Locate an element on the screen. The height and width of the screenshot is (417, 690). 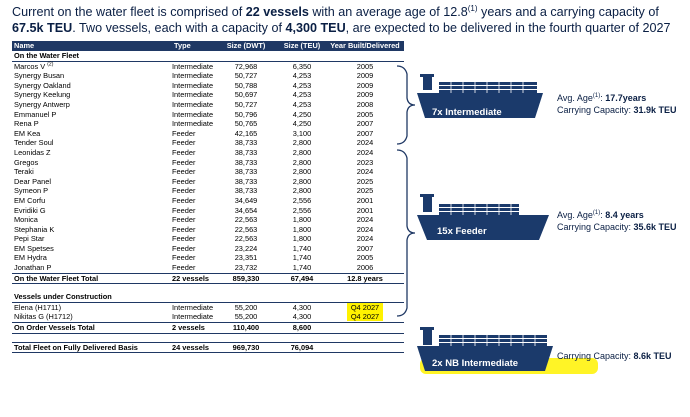
cell-name: EM Corfu is located at coordinates (30, 200).